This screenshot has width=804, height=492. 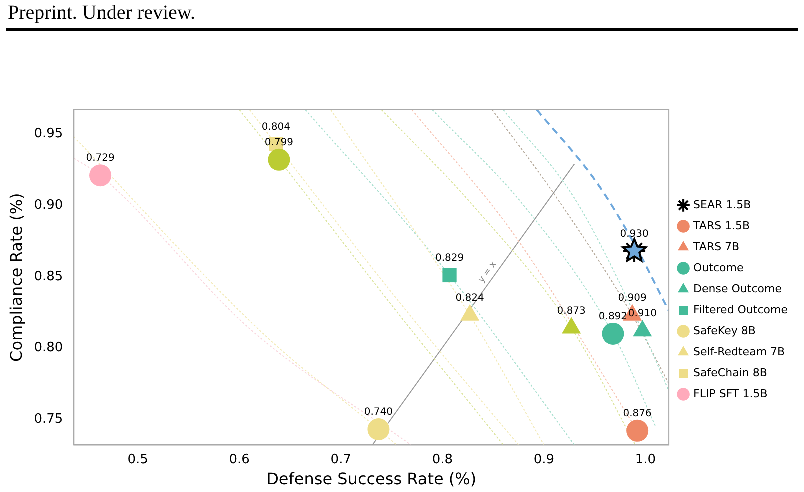 I want to click on y-axis-title: Compliance Rate (%), so click(x=16, y=277).